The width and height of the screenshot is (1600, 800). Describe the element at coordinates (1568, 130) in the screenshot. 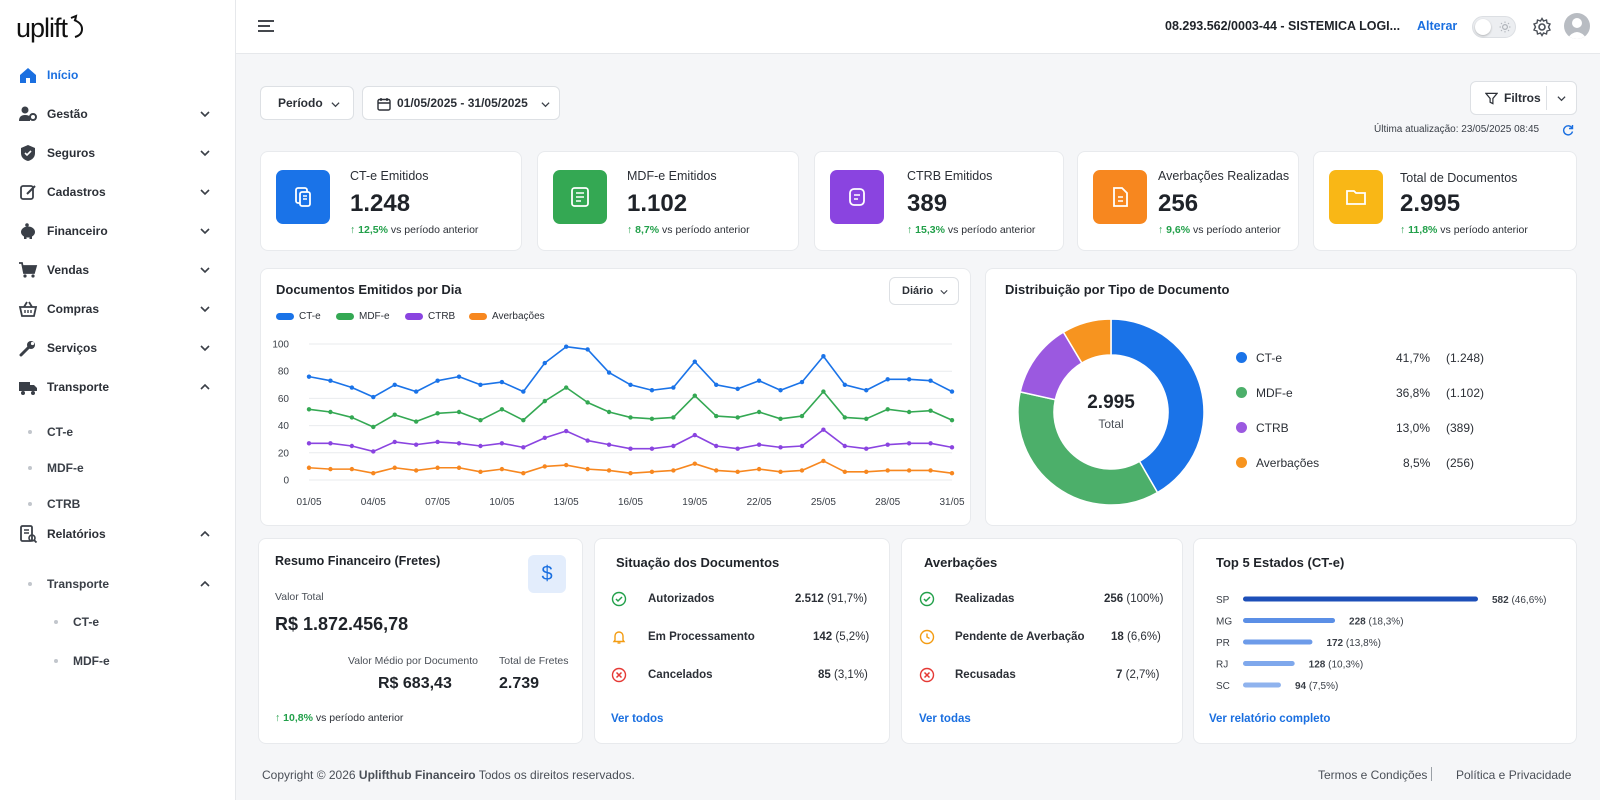

I see `refresh-icon` at that location.